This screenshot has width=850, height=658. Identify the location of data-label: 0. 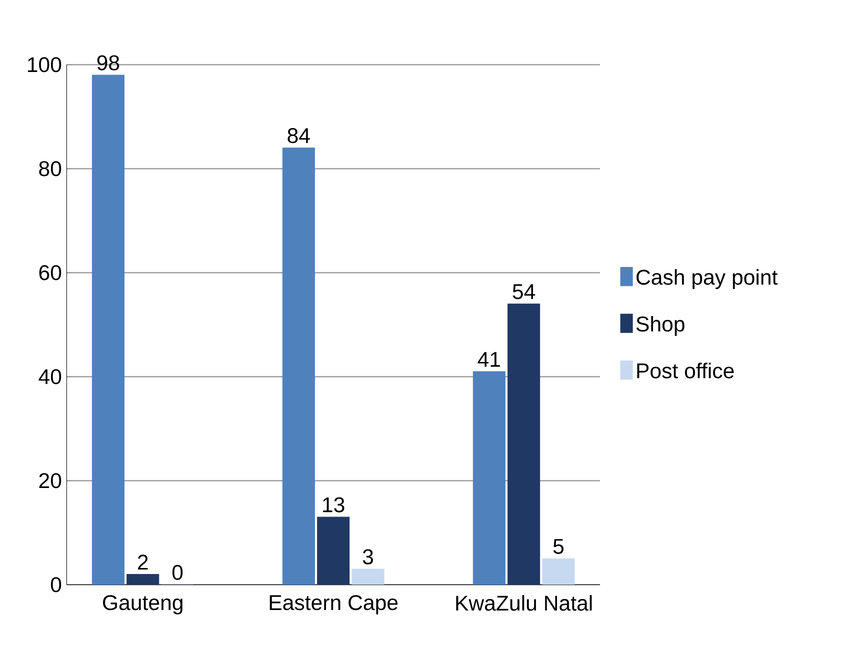
(177, 572).